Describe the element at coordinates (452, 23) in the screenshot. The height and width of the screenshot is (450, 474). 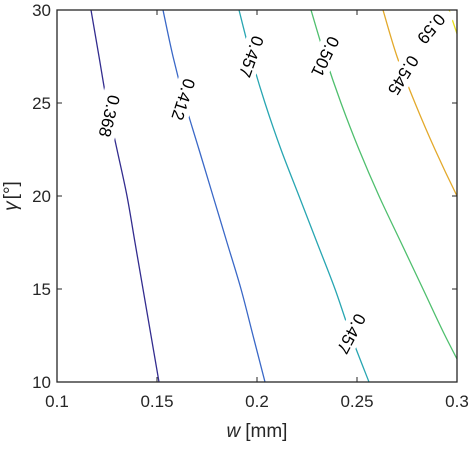
I see `contour-line-0.59` at that location.